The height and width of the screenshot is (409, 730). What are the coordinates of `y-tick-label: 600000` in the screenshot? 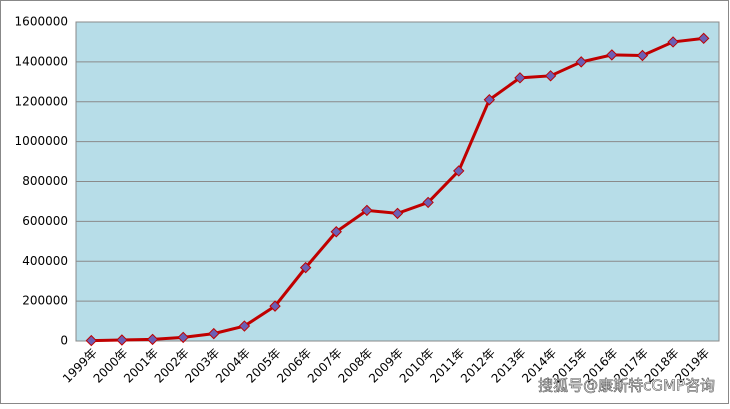 It's located at (45, 221).